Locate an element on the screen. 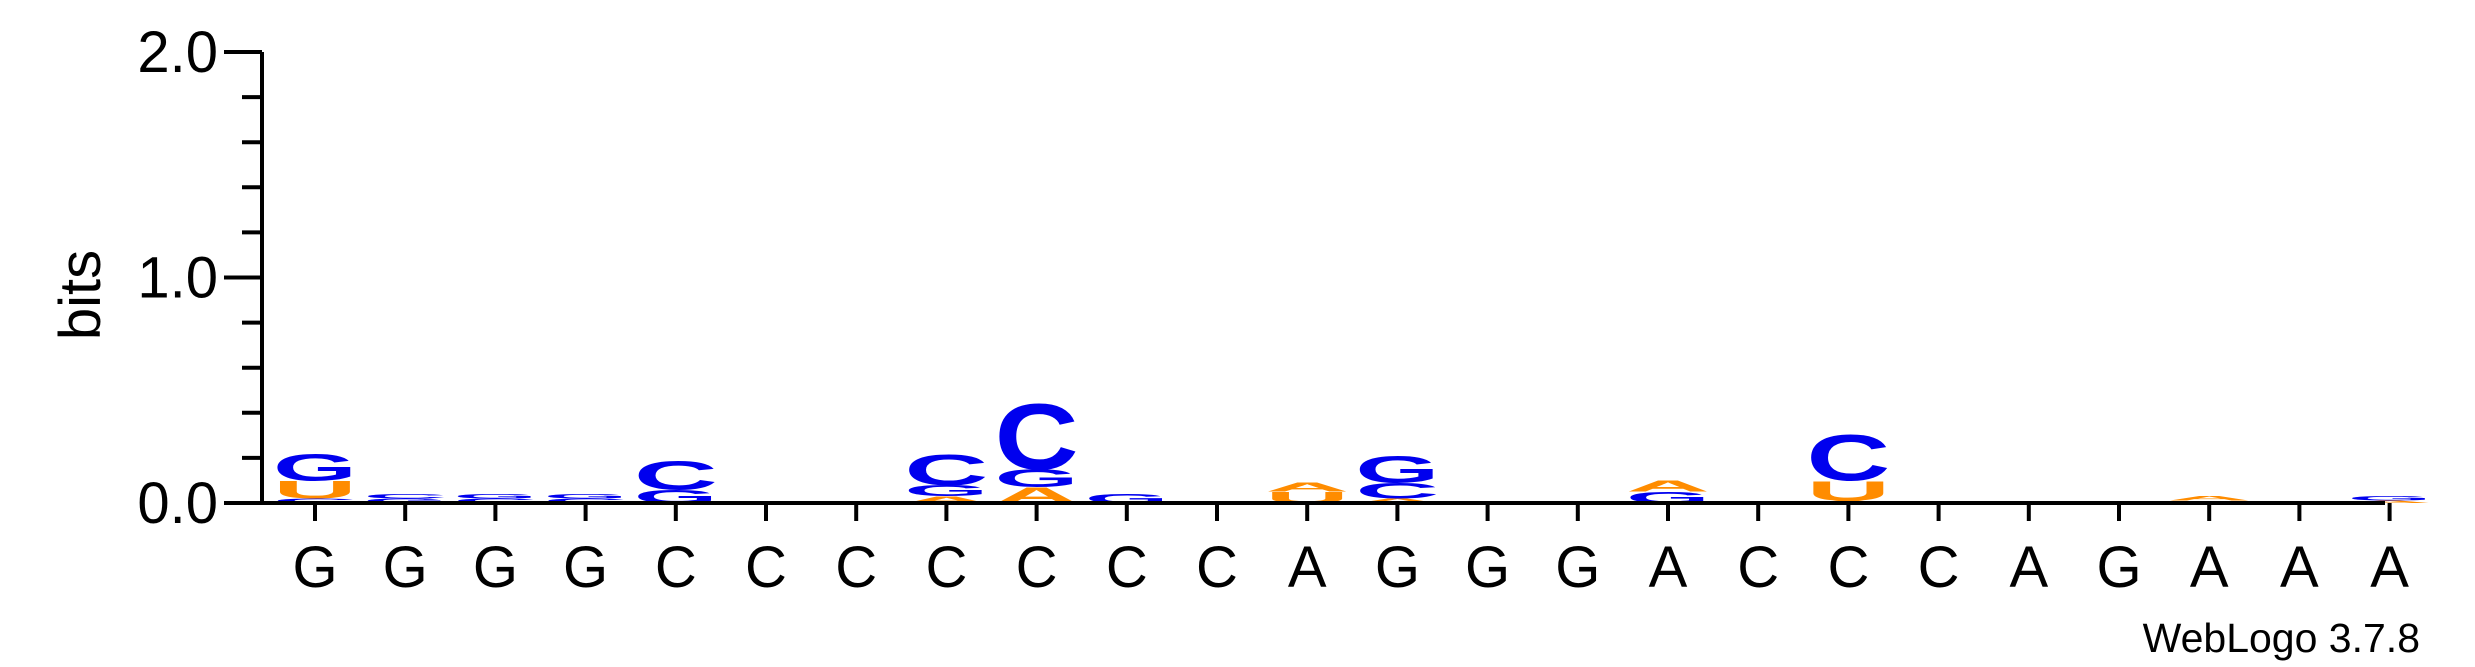  y-tick-label: 0.0 is located at coordinates (177, 503).